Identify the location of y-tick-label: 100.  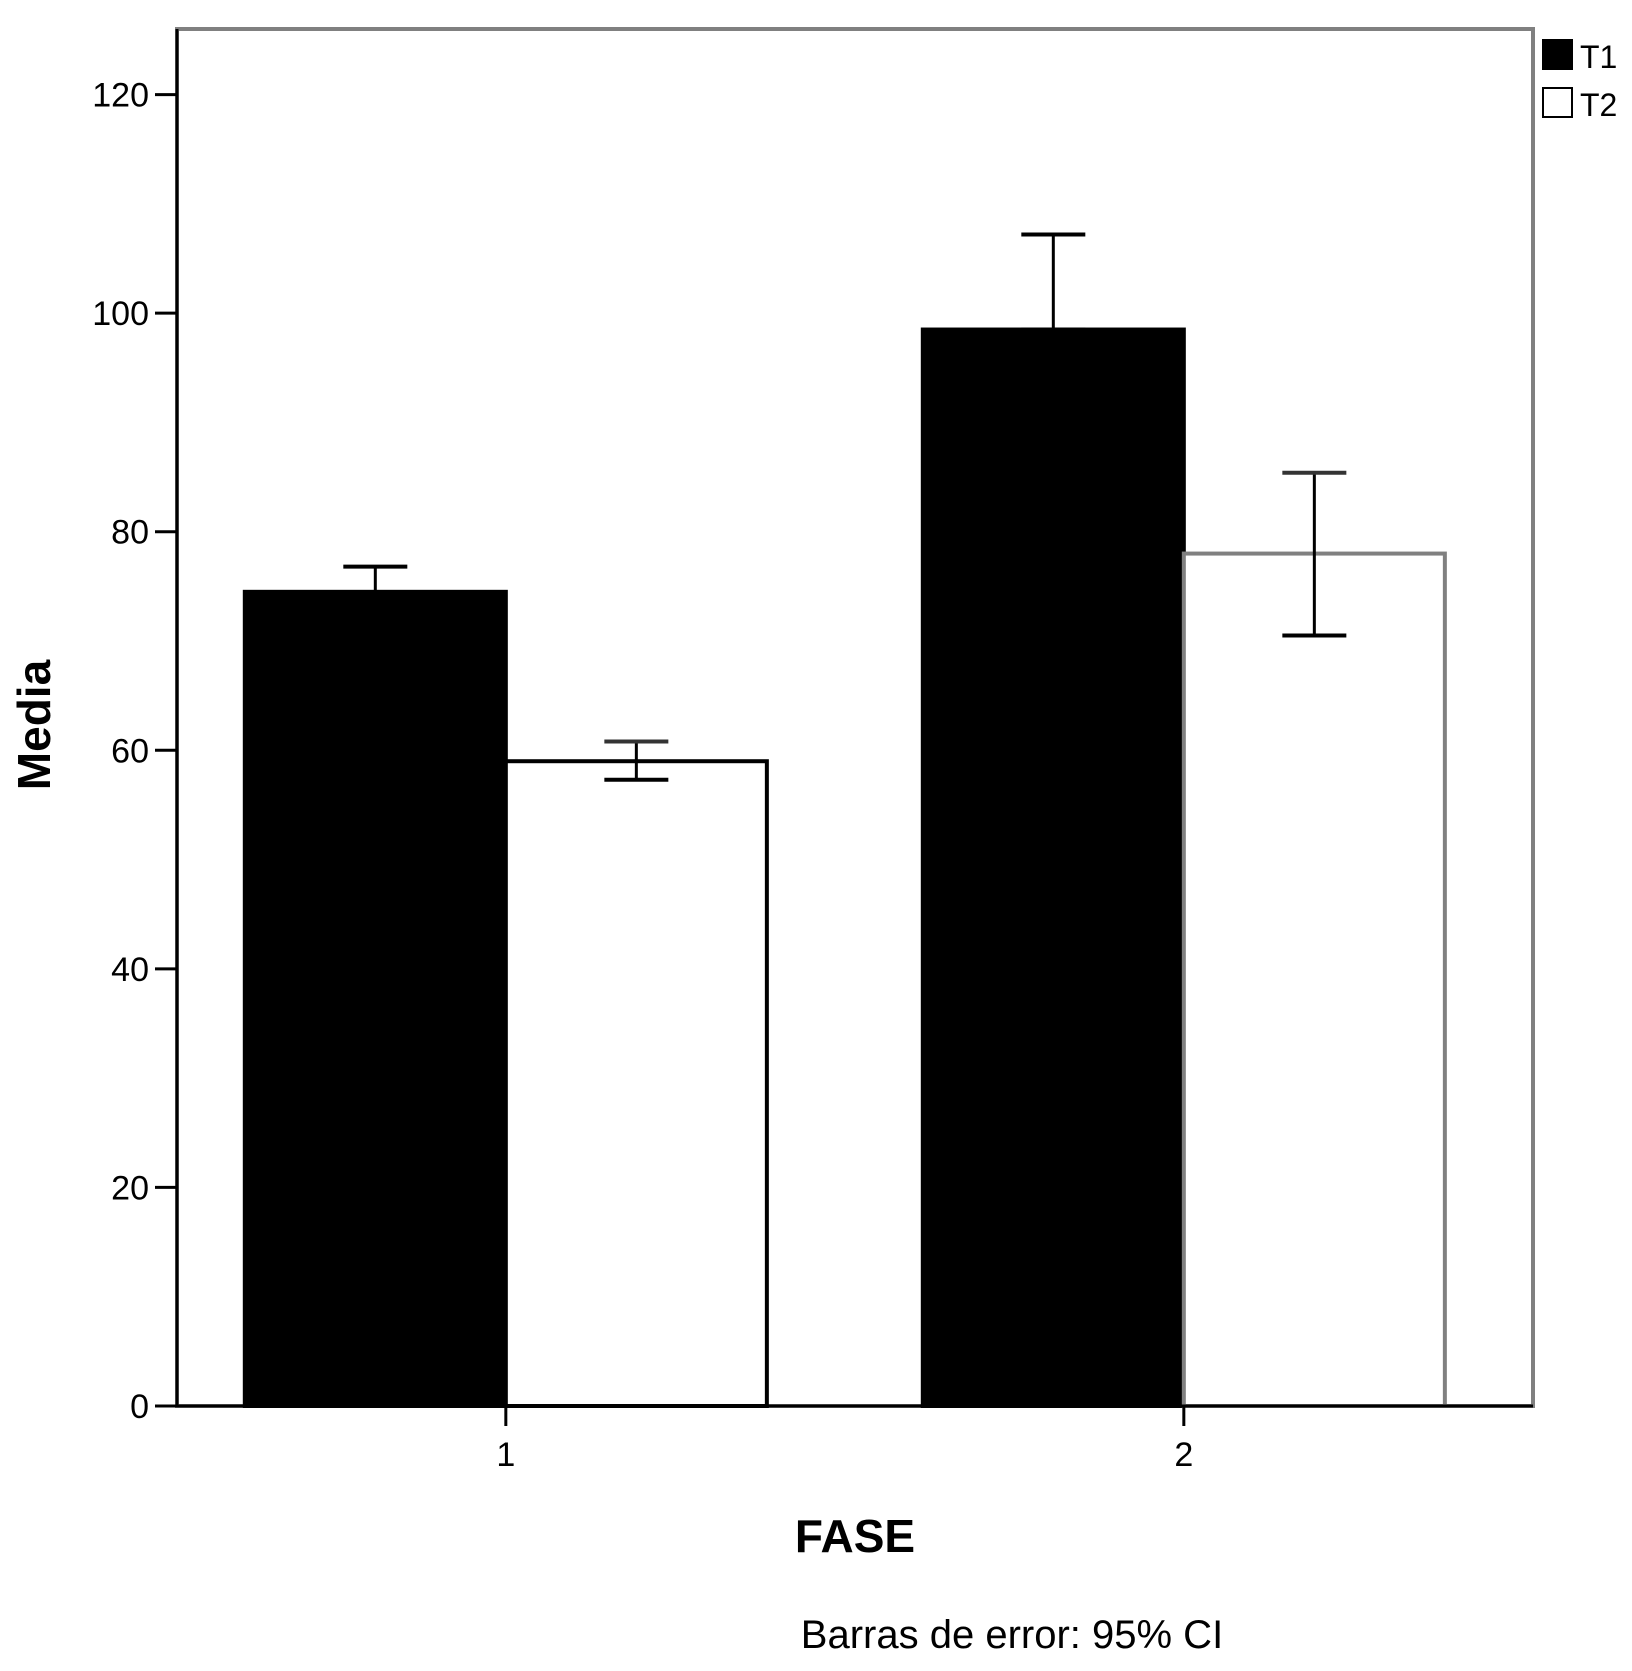
(120, 314).